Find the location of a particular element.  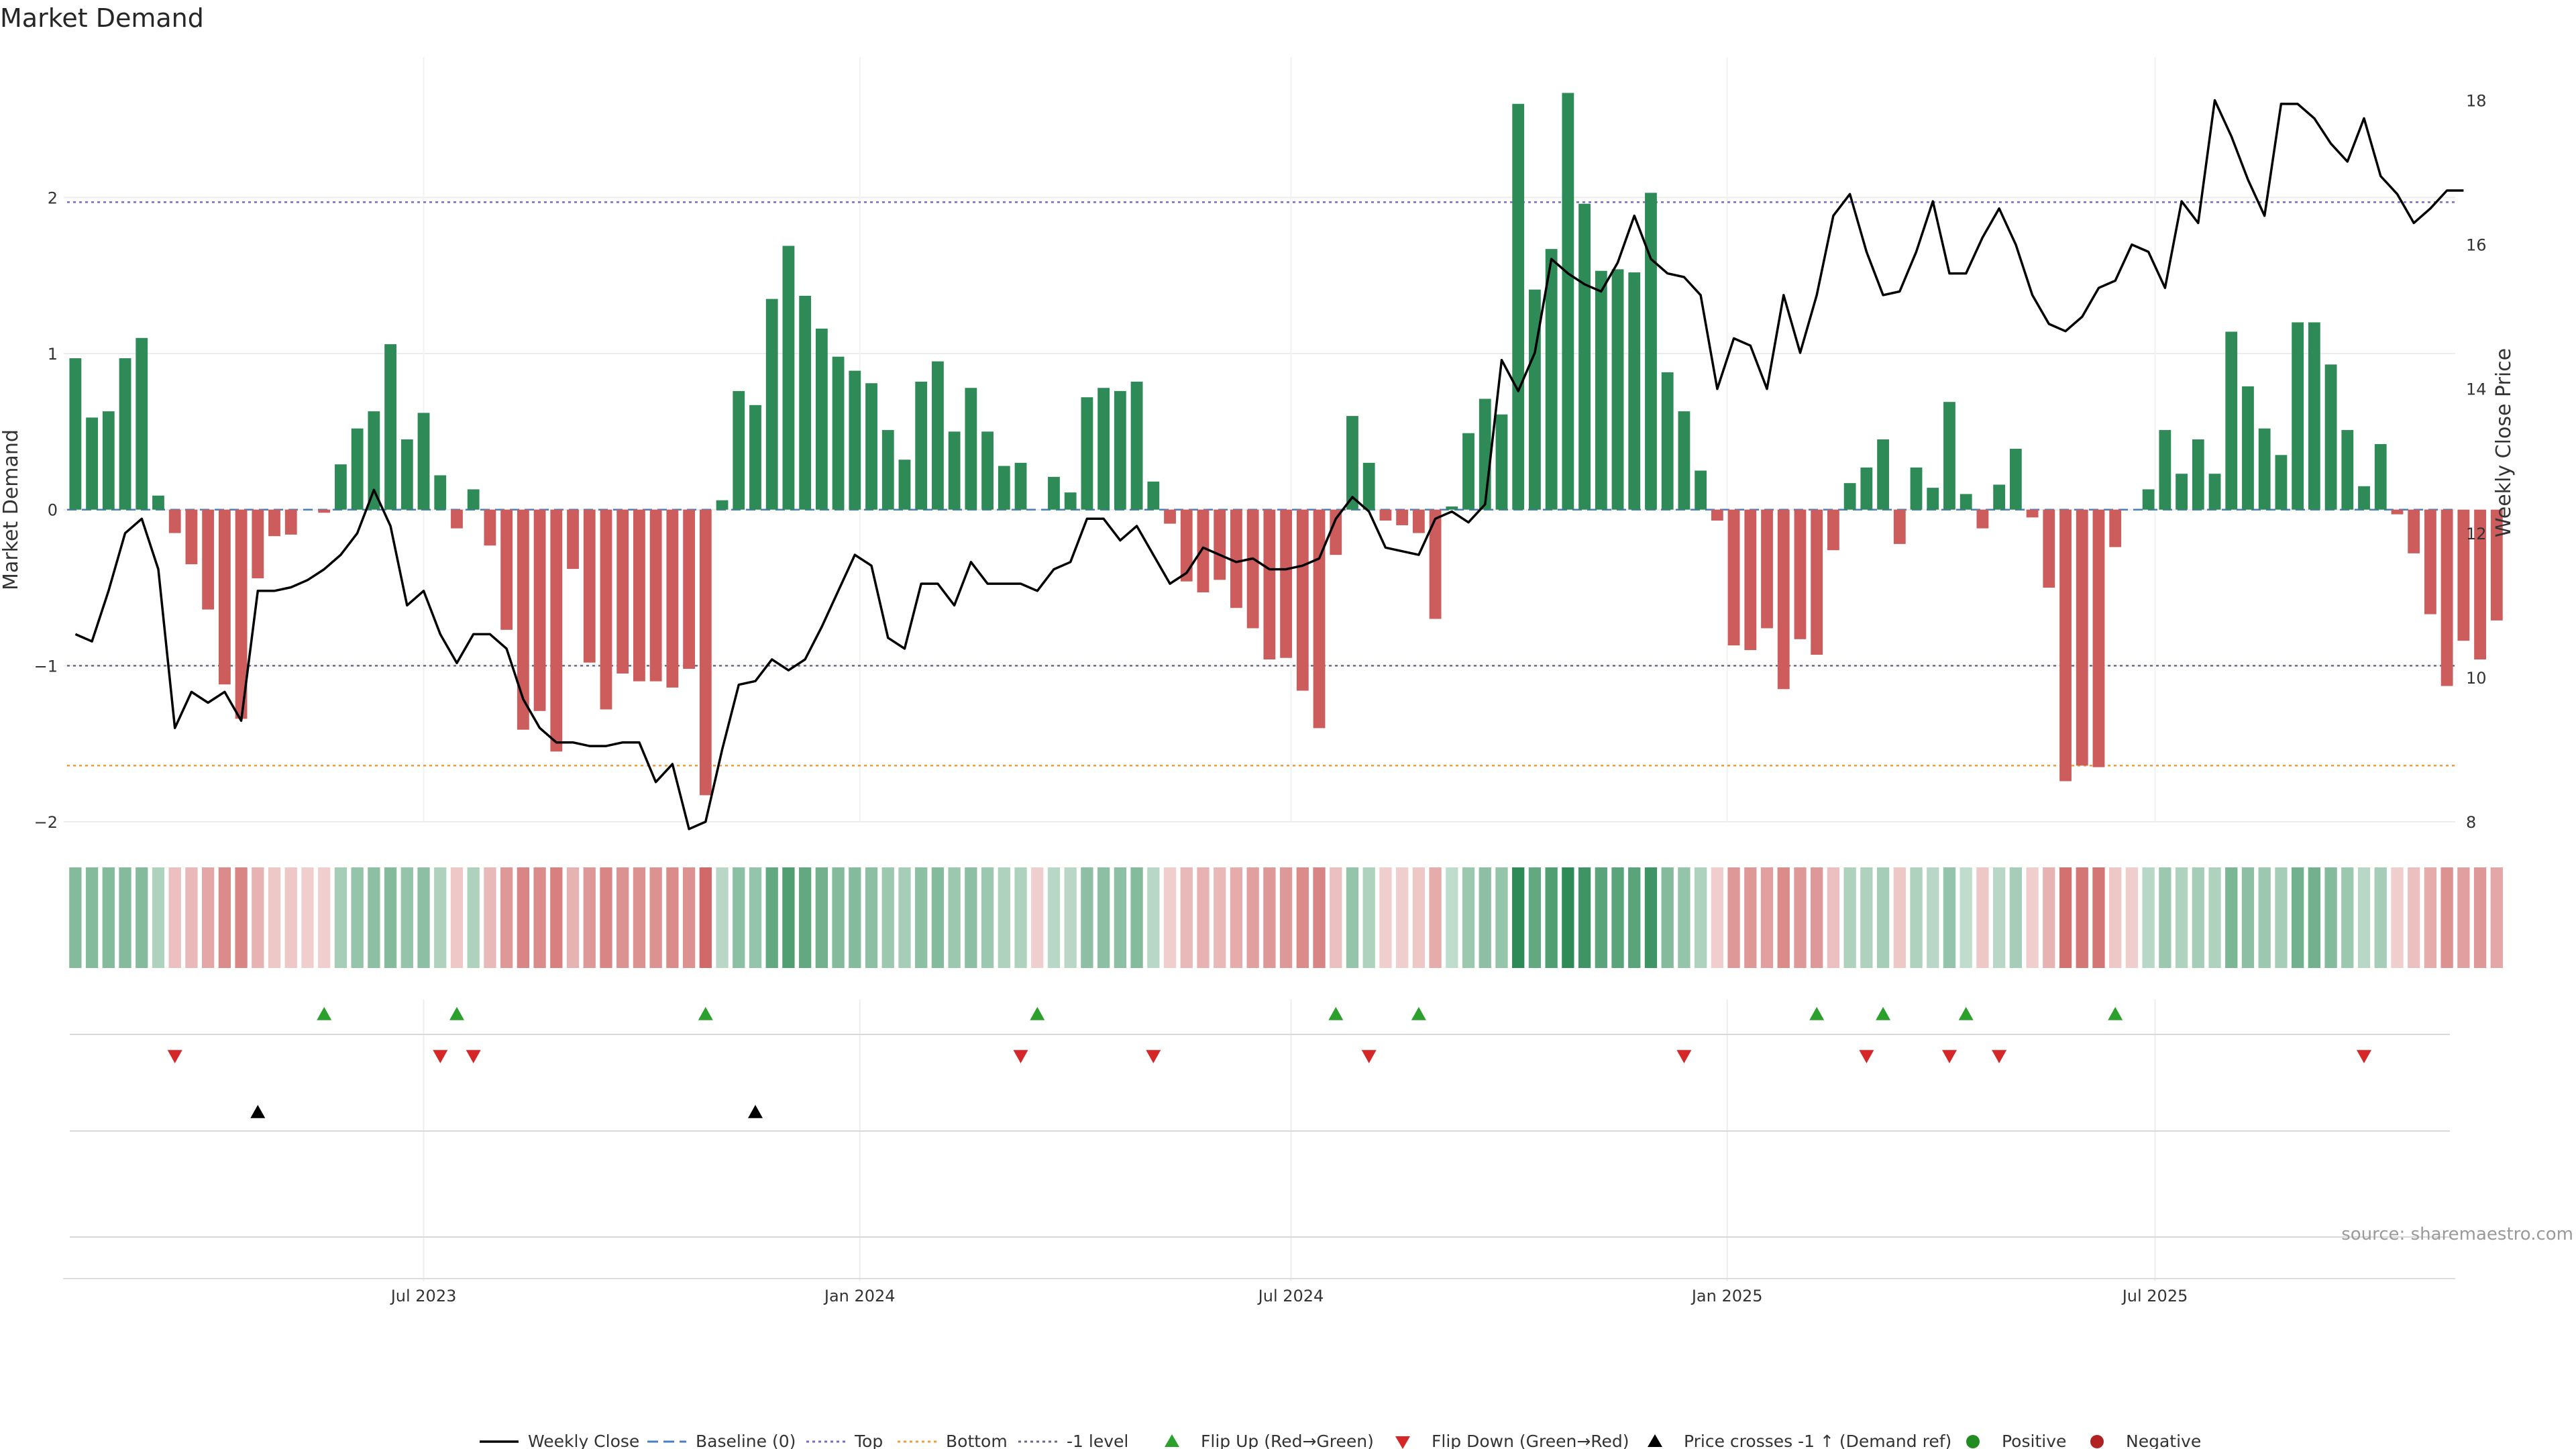

legend-label: Negative is located at coordinates (2163, 1440).